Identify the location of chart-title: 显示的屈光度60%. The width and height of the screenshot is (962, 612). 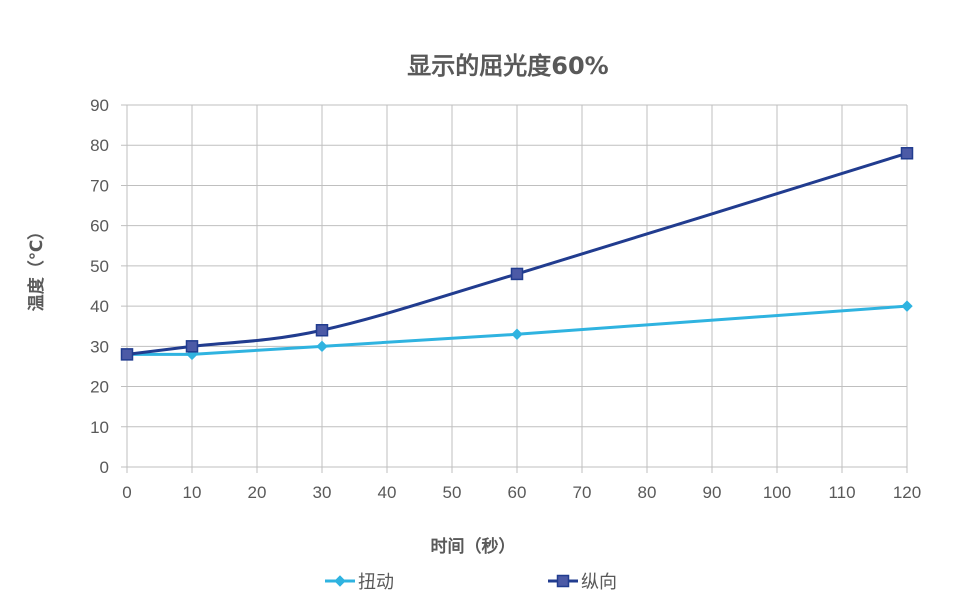
(507, 66).